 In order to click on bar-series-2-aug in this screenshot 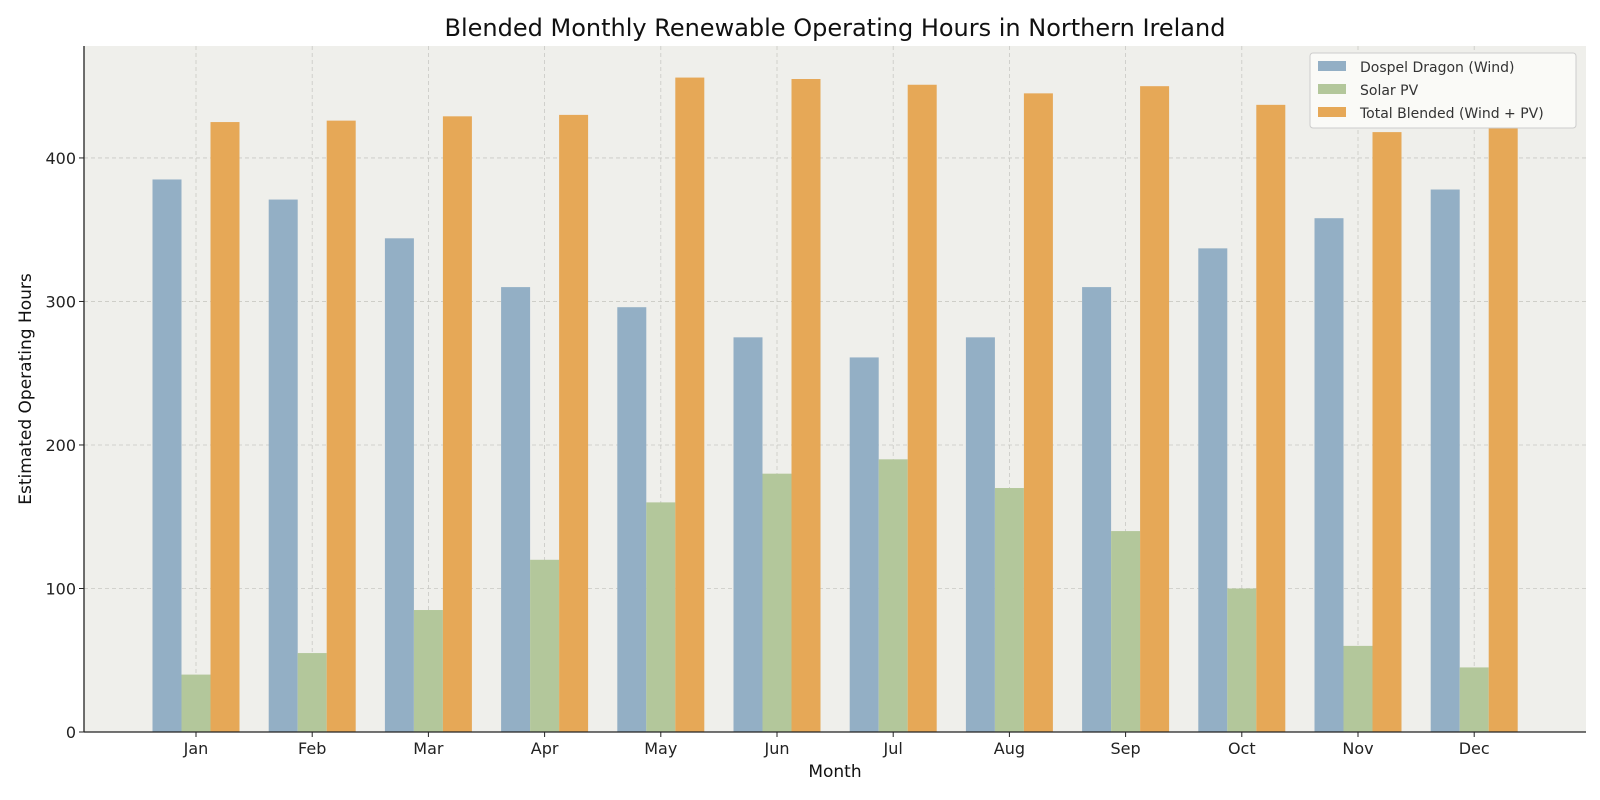, I will do `click(1038, 412)`.